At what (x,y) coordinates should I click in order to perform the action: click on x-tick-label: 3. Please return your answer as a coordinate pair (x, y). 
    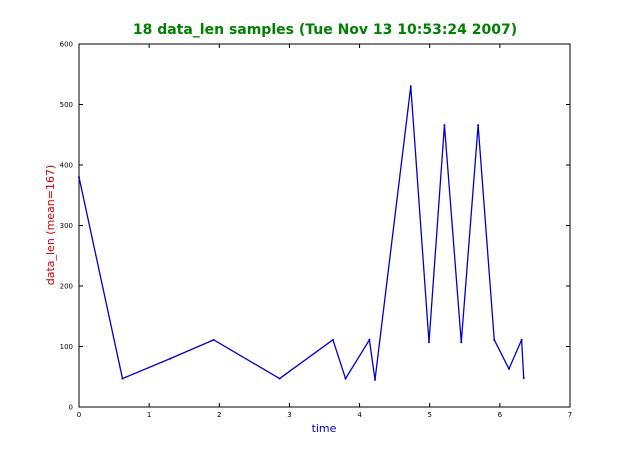
    Looking at the image, I should click on (289, 415).